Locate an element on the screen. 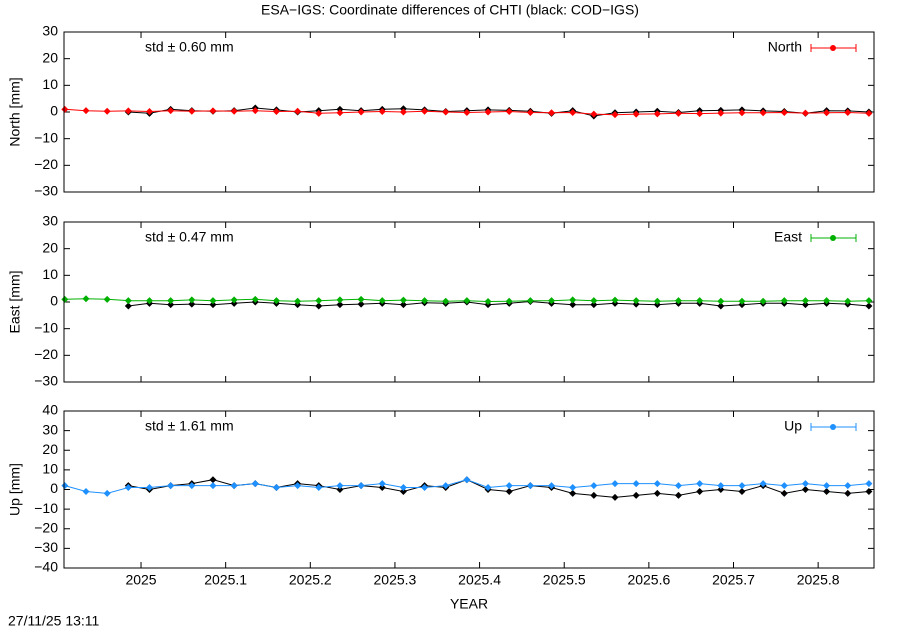 The width and height of the screenshot is (900, 635). y-axis-label: East [mm] is located at coordinates (15, 301).